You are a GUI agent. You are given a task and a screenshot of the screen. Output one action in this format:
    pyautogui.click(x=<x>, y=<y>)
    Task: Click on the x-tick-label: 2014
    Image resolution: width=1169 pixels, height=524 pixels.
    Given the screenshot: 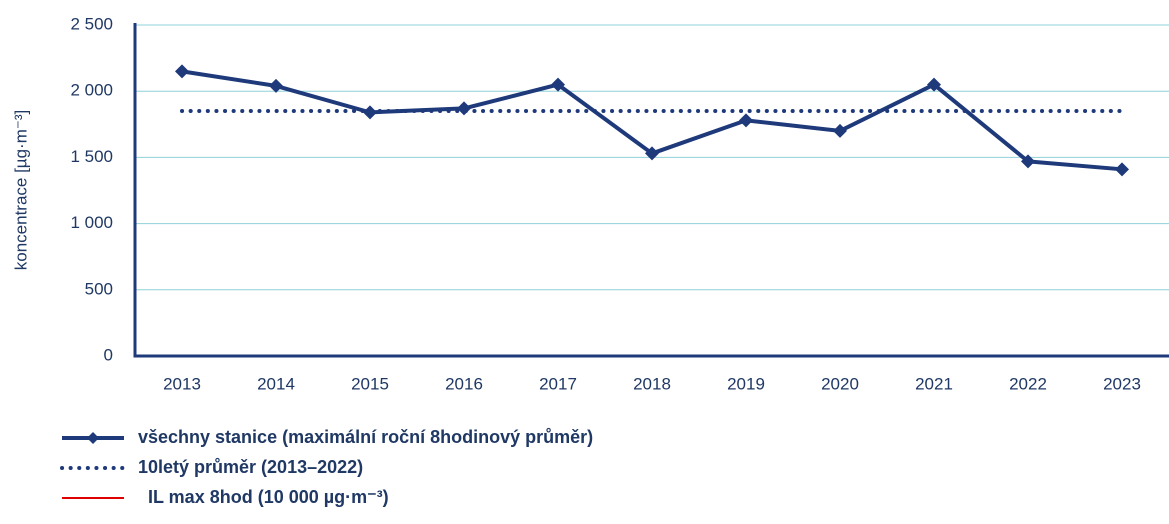 What is the action you would take?
    pyautogui.click(x=276, y=383)
    